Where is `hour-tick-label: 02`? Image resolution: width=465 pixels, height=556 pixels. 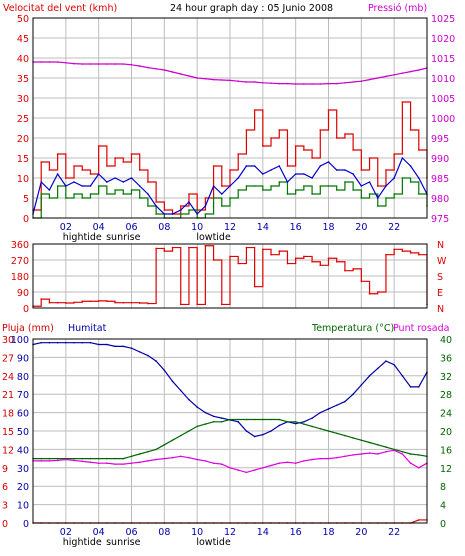
hour-tick-label: 02 is located at coordinates (66, 227).